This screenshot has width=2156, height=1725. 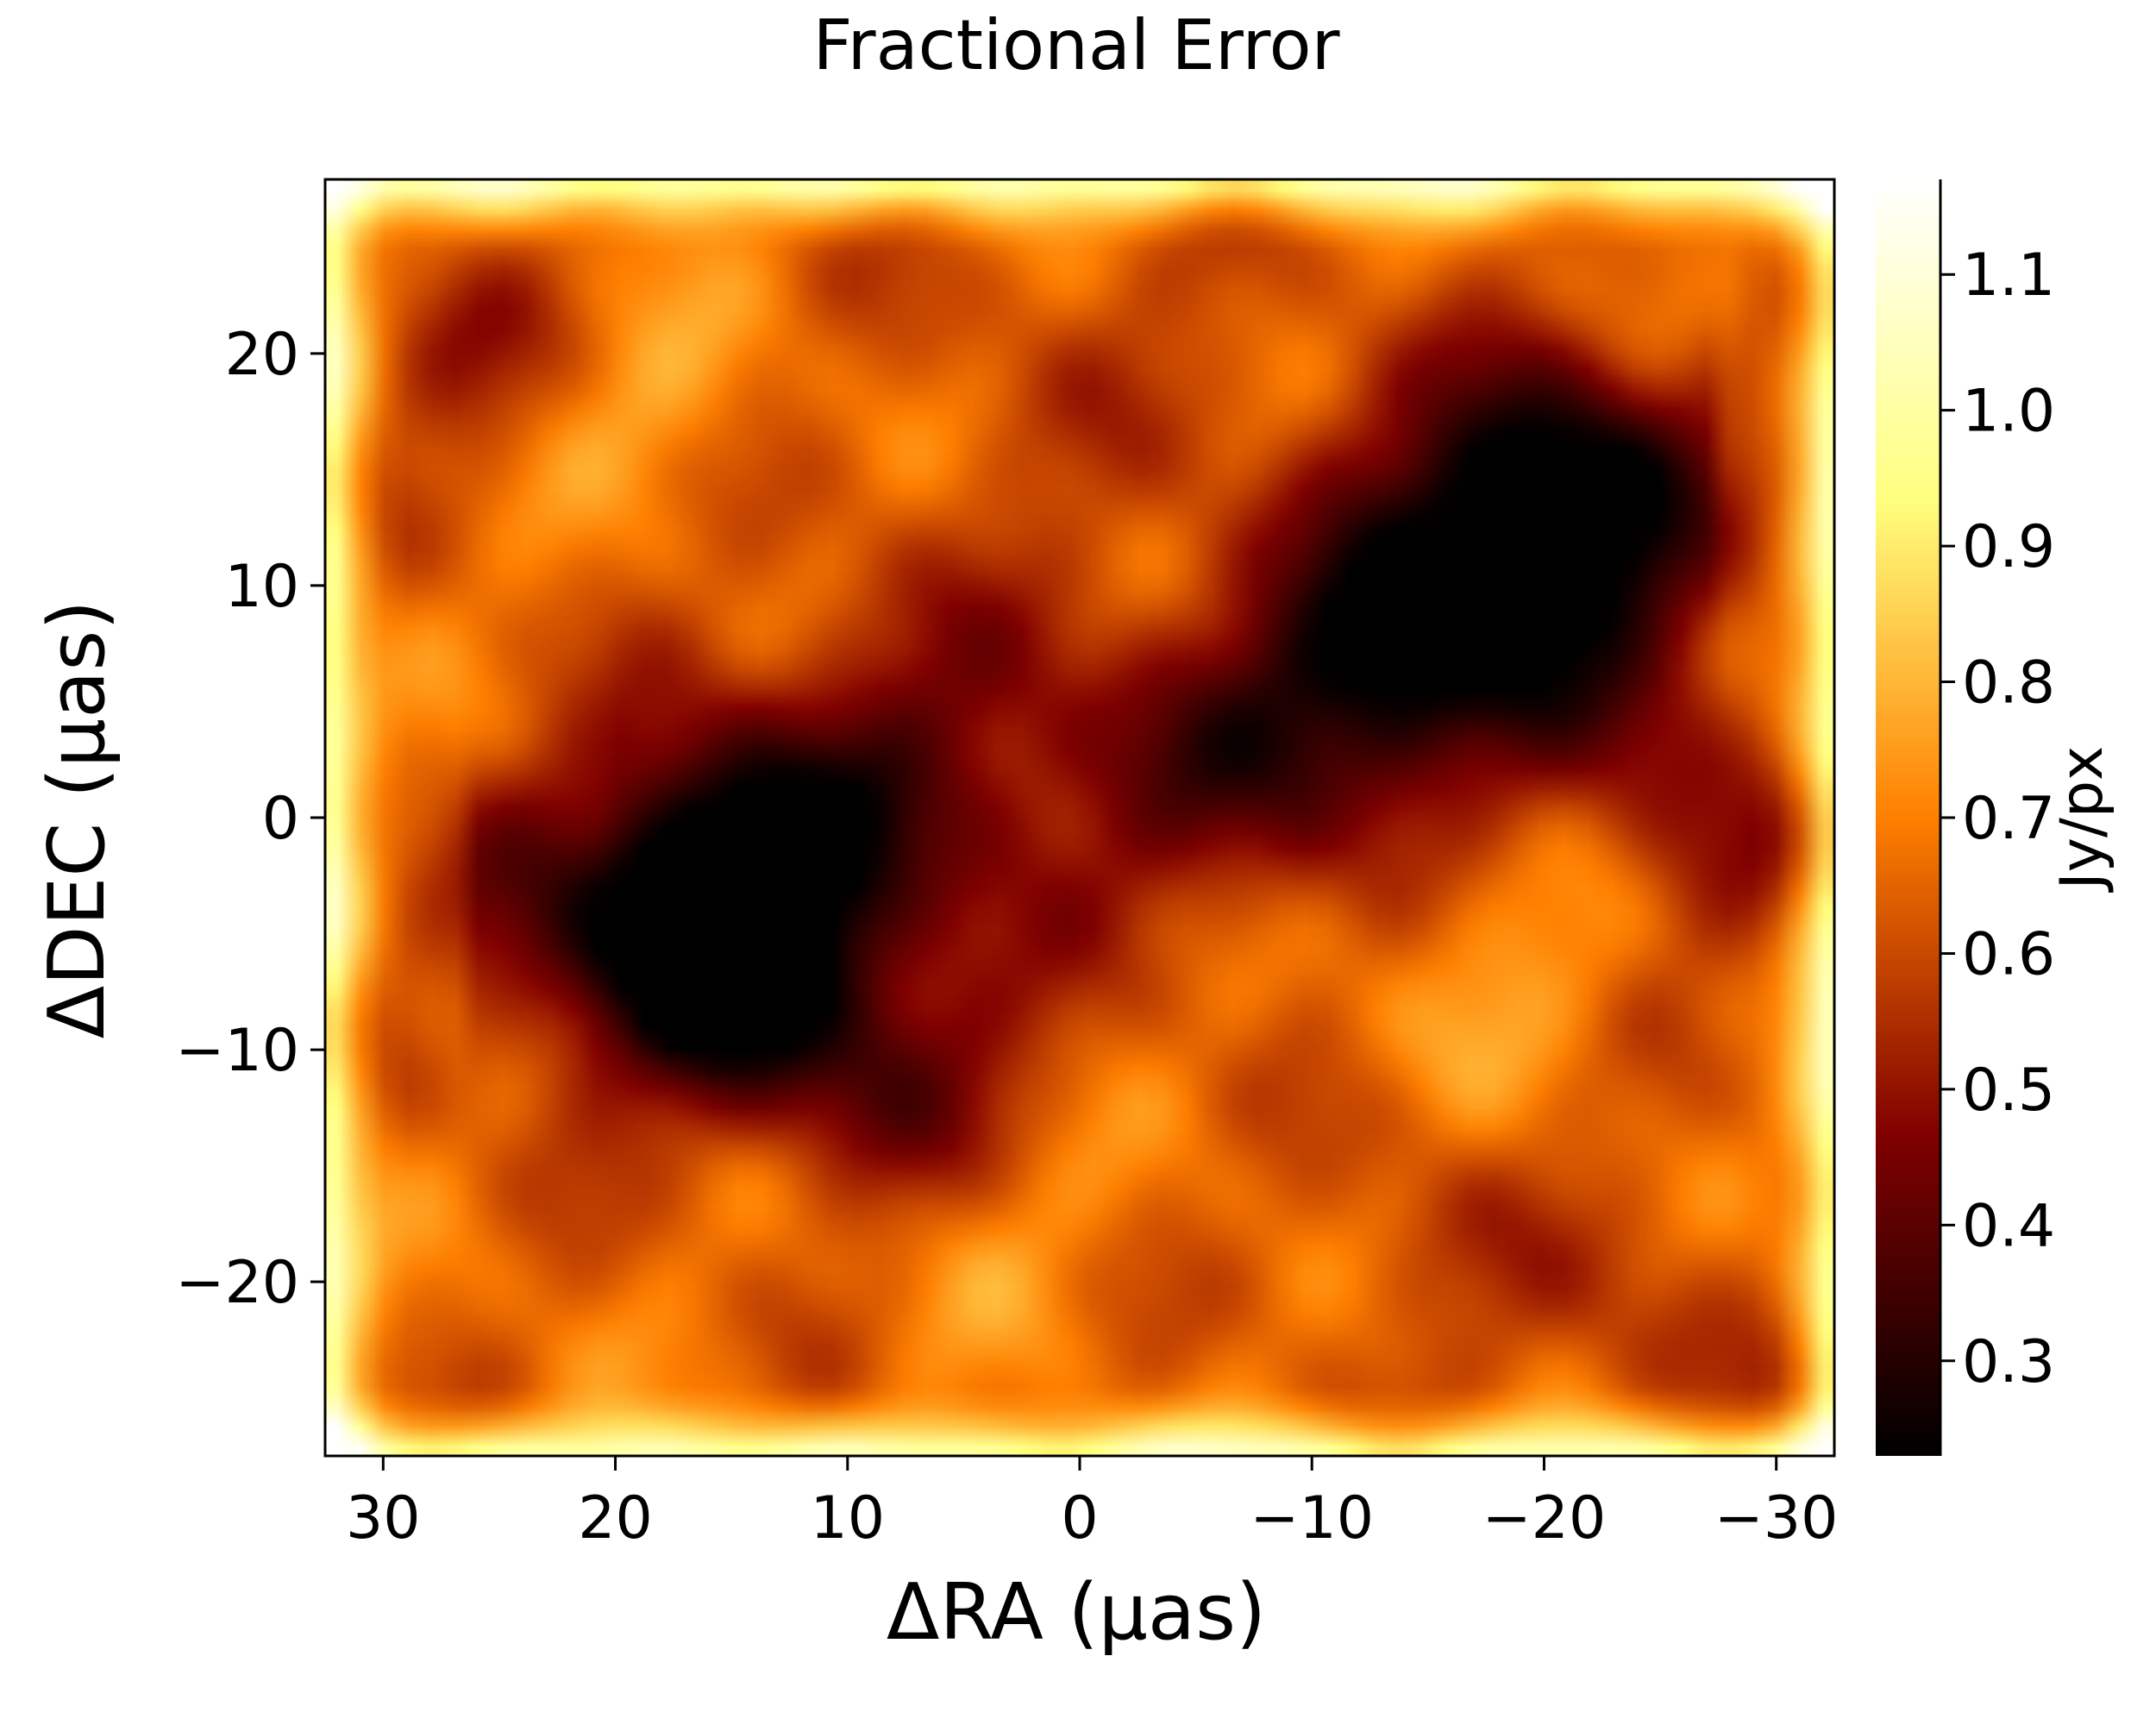 I want to click on y-axis-label: ΔDEC (µas), so click(x=77, y=819).